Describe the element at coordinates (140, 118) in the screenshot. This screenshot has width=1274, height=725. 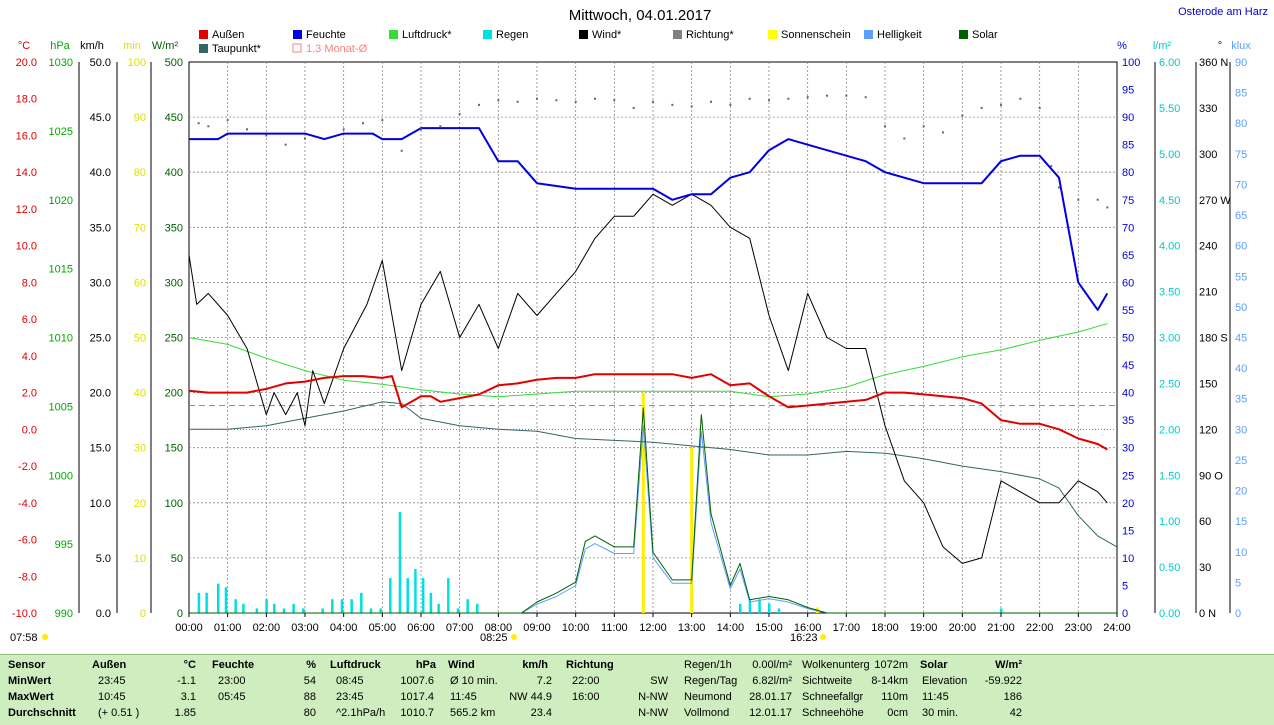
I see `sun-tick-label: 90` at that location.